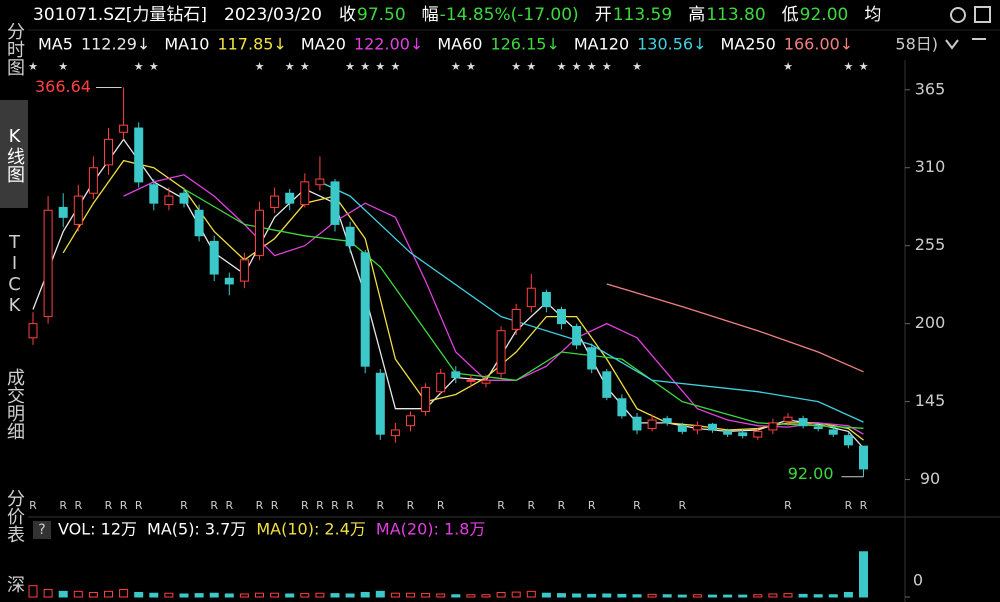 The image size is (1000, 602). What do you see at coordinates (696, 15) in the screenshot?
I see `header-label: 高` at bounding box center [696, 15].